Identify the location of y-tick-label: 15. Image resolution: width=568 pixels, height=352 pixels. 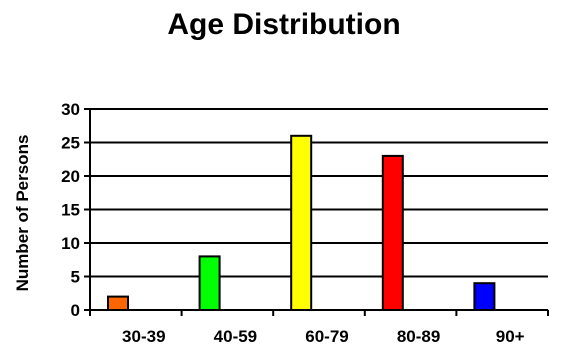
(70, 210).